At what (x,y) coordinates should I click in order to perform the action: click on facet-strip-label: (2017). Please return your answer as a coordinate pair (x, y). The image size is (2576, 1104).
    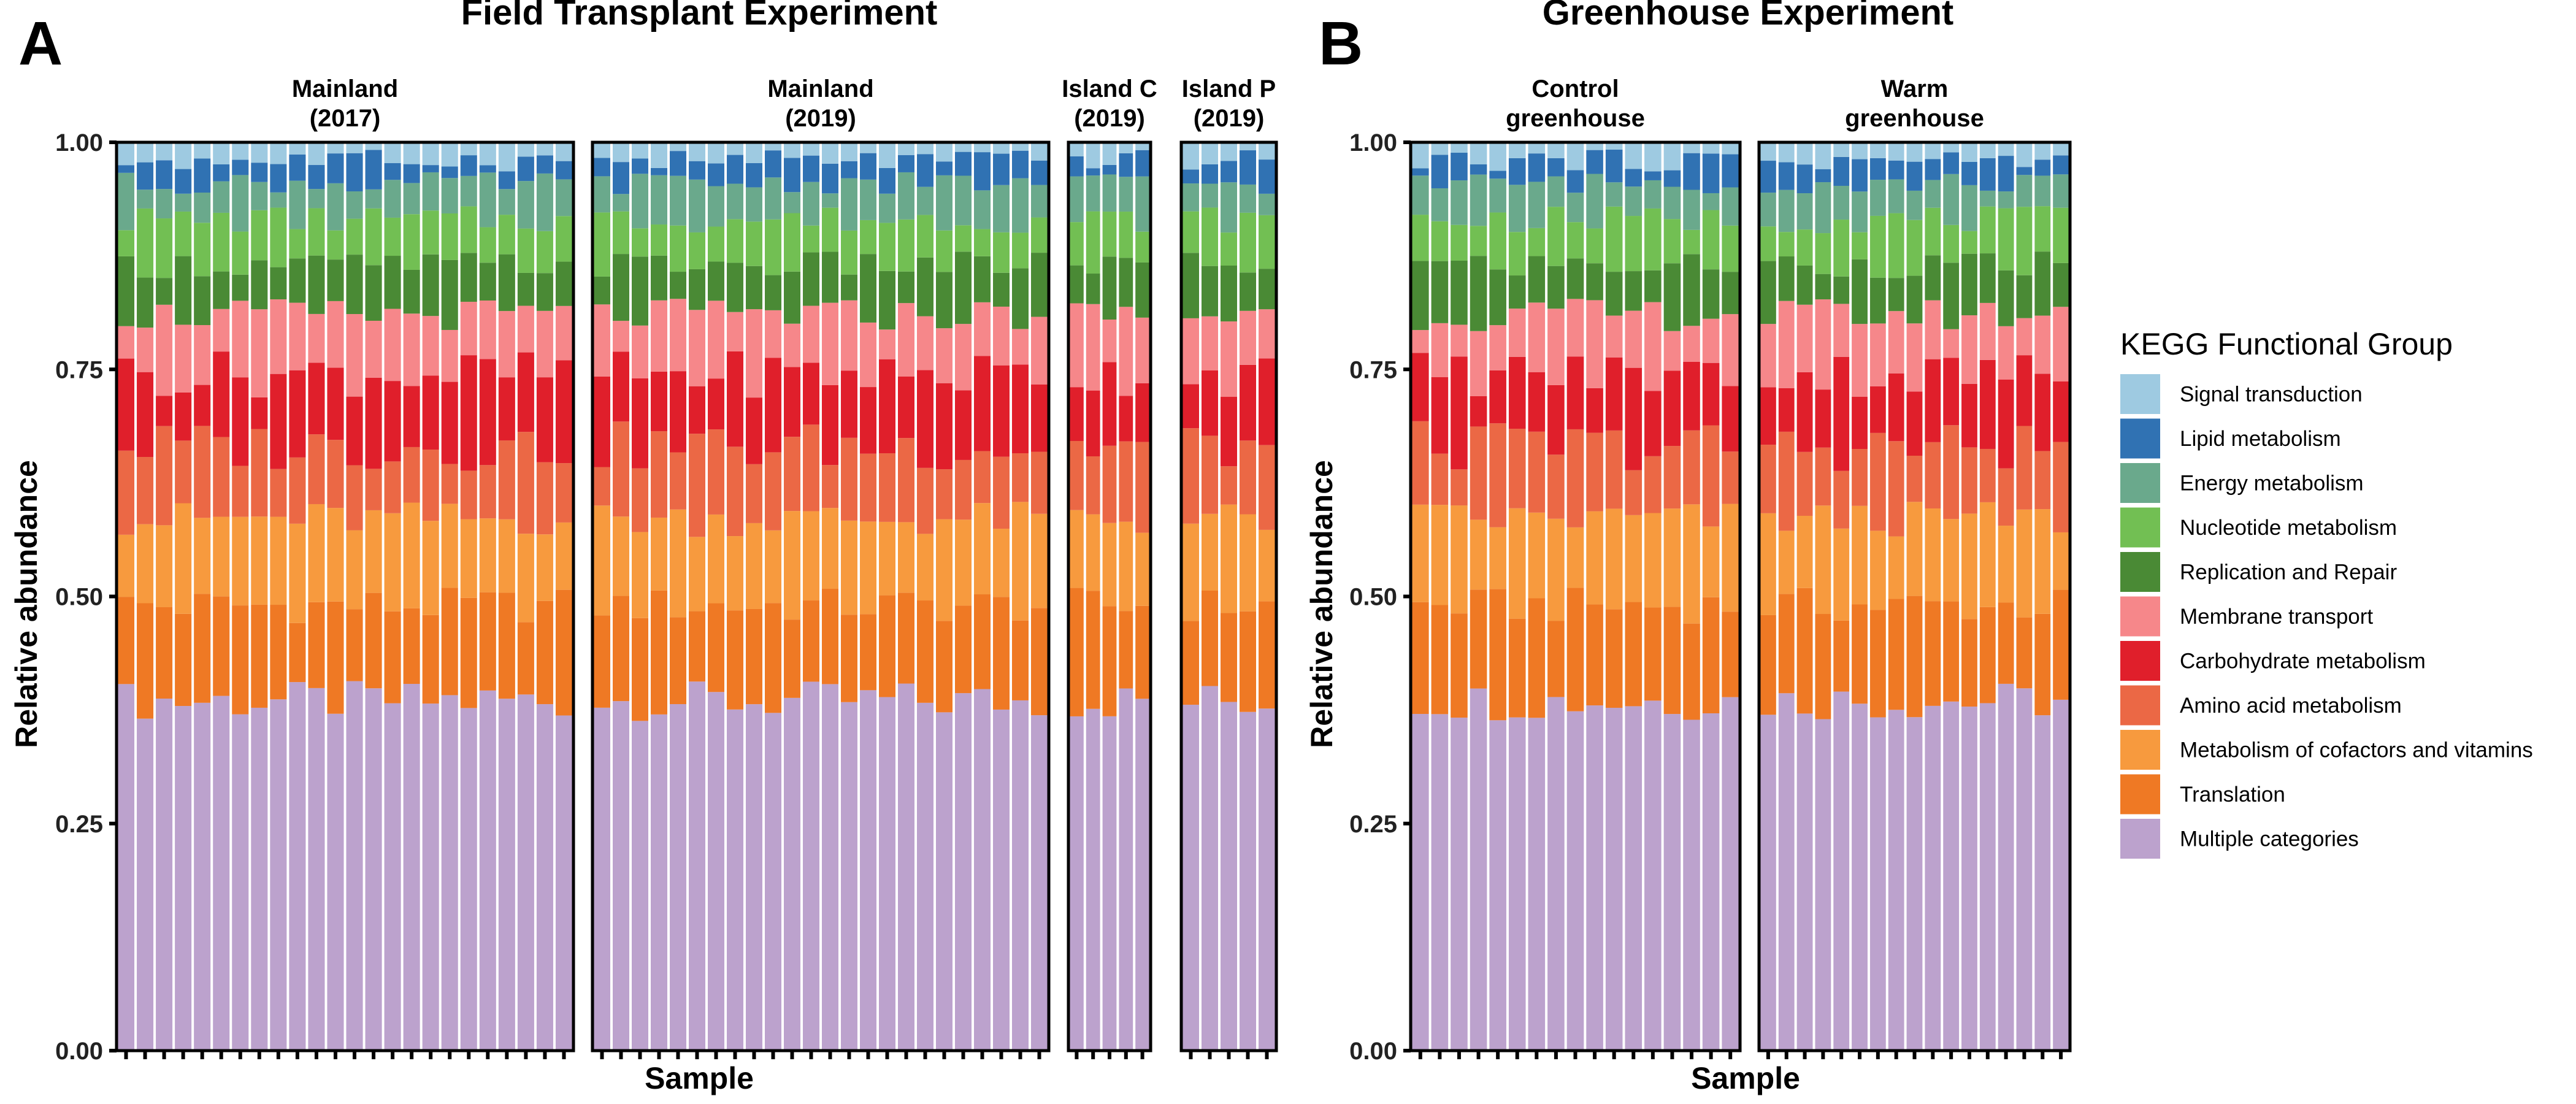
    Looking at the image, I should click on (345, 118).